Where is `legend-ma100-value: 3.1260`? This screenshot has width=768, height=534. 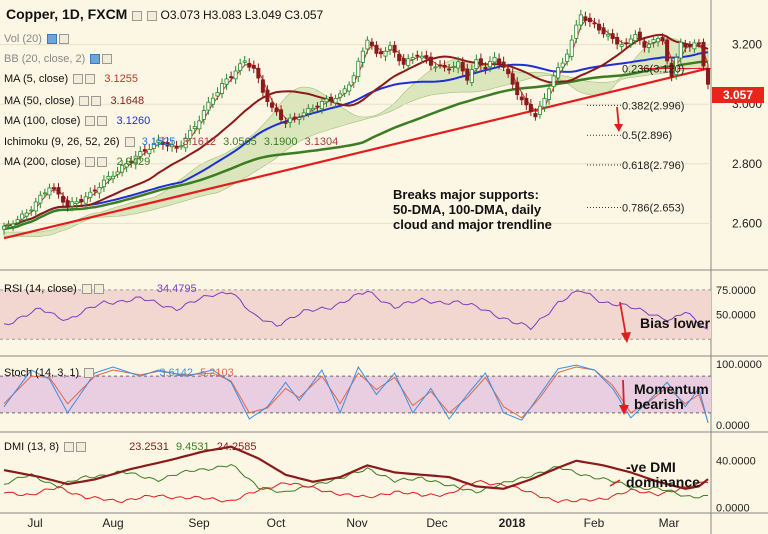
legend-ma100-value: 3.1260 is located at coordinates (133, 121).